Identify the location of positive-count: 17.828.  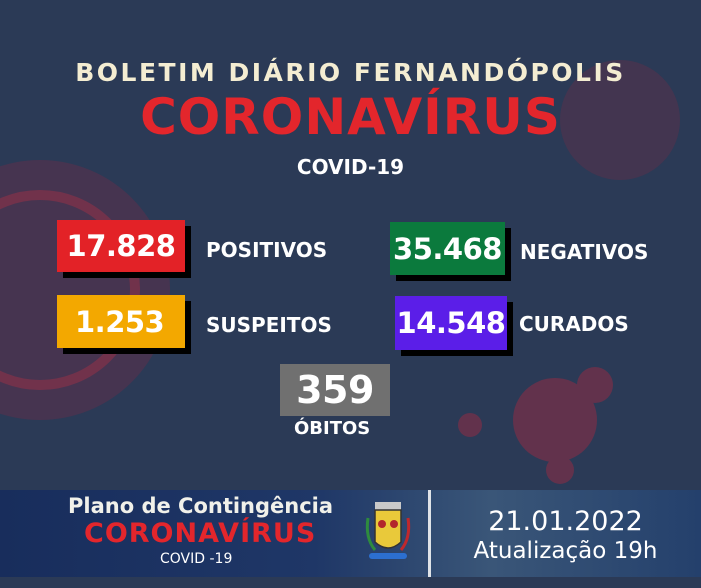
(121, 246).